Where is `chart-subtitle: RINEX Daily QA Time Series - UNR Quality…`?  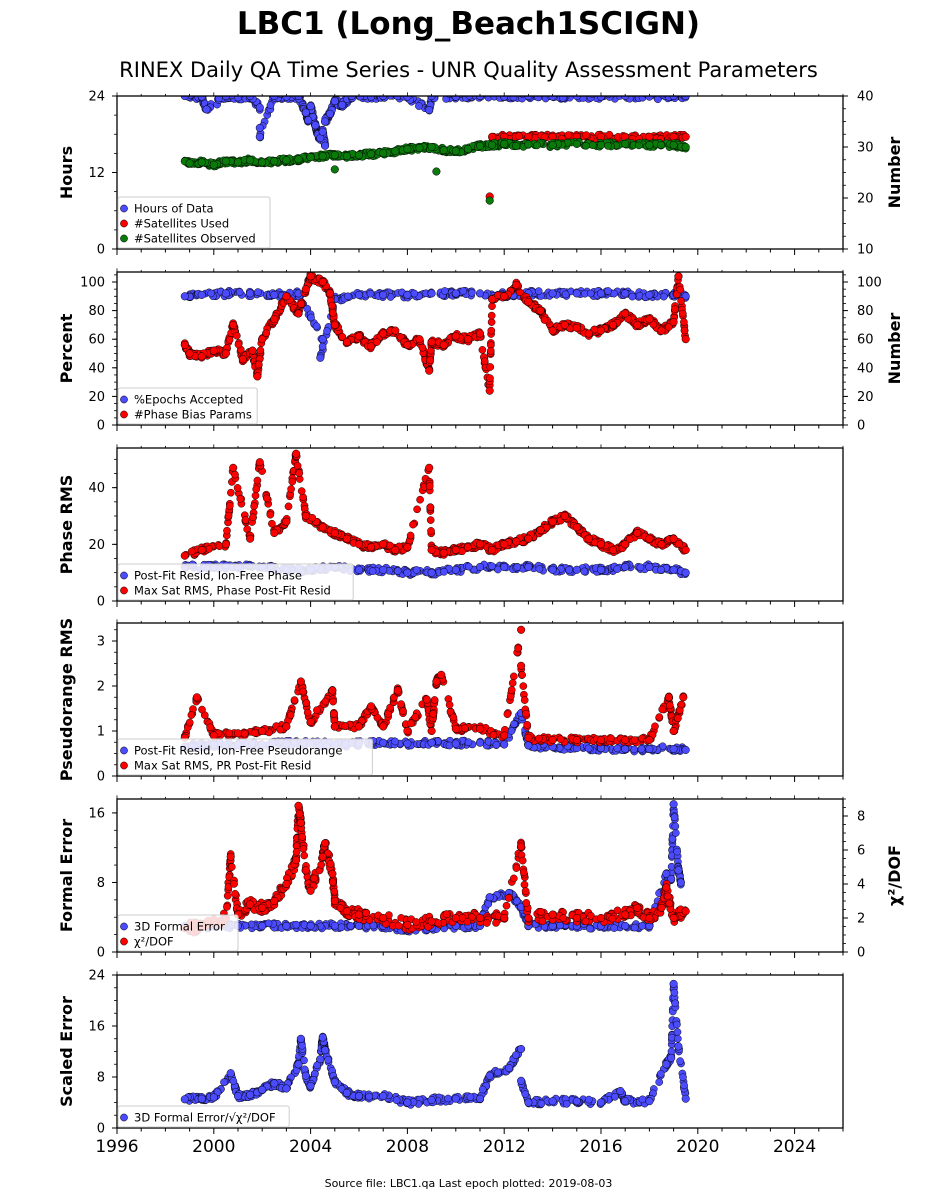 chart-subtitle: RINEX Daily QA Time Series - UNR Quality… is located at coordinates (468, 70).